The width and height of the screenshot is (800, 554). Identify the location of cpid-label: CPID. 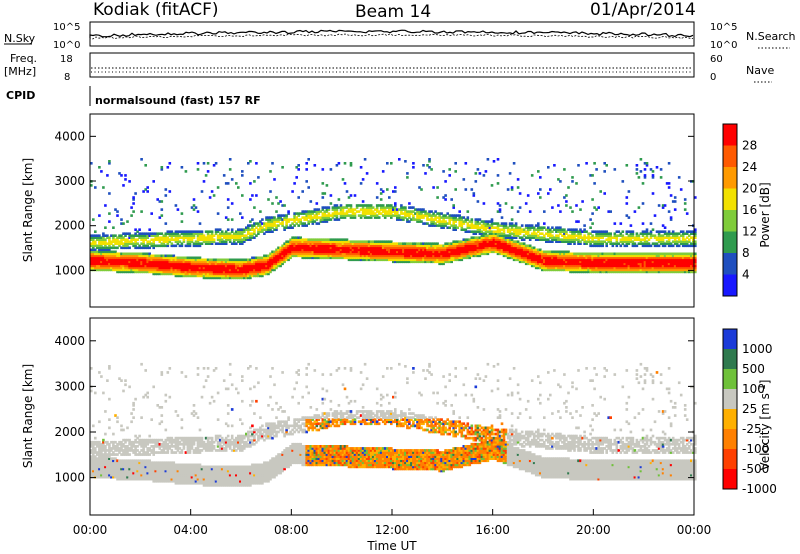
(20, 95).